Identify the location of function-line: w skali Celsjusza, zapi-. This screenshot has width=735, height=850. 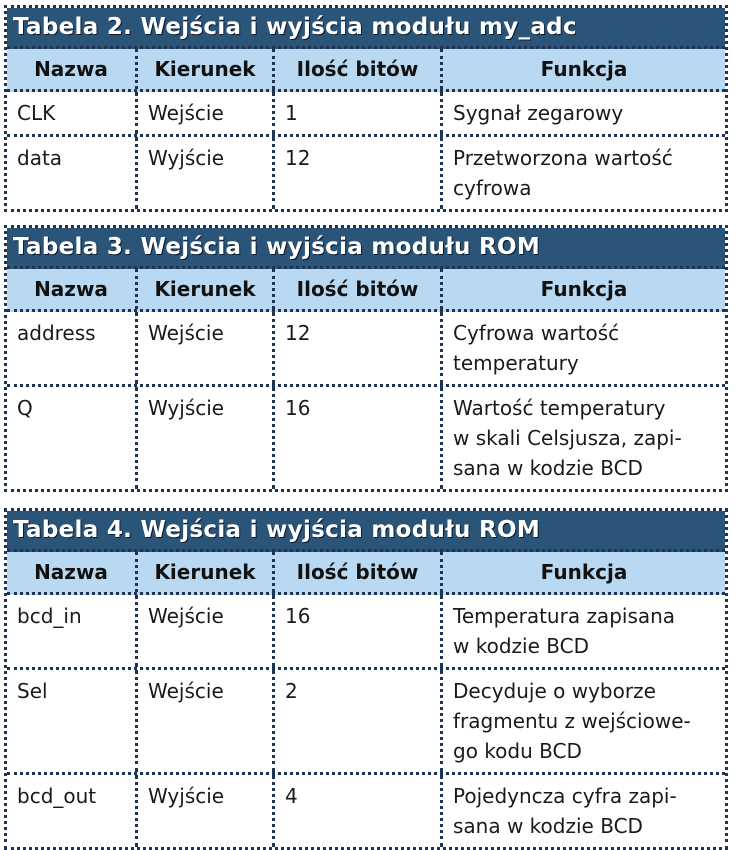
(567, 438).